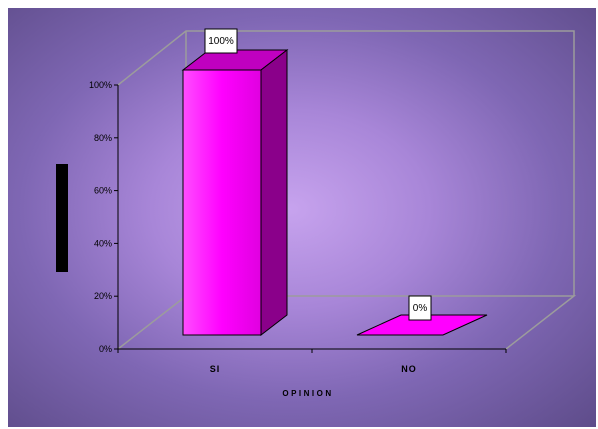 This screenshot has width=598, height=429. Describe the element at coordinates (409, 369) in the screenshot. I see `x-tick-label: NO` at that location.